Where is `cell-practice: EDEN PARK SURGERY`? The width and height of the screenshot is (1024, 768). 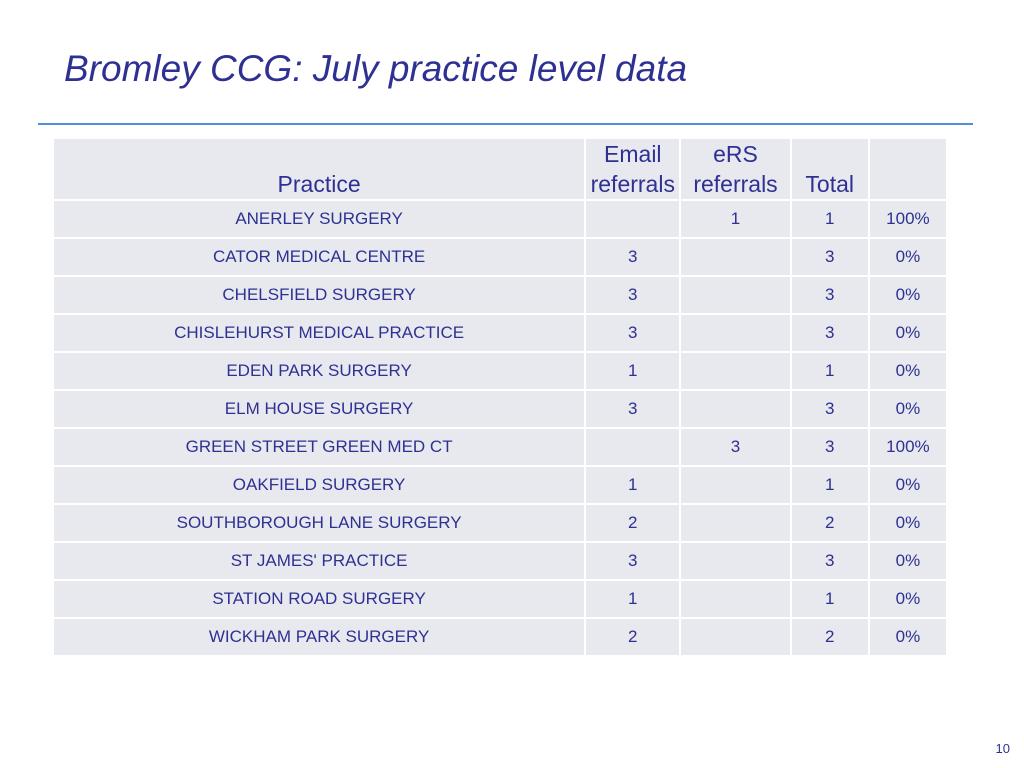 cell-practice: EDEN PARK SURGERY is located at coordinates (319, 371).